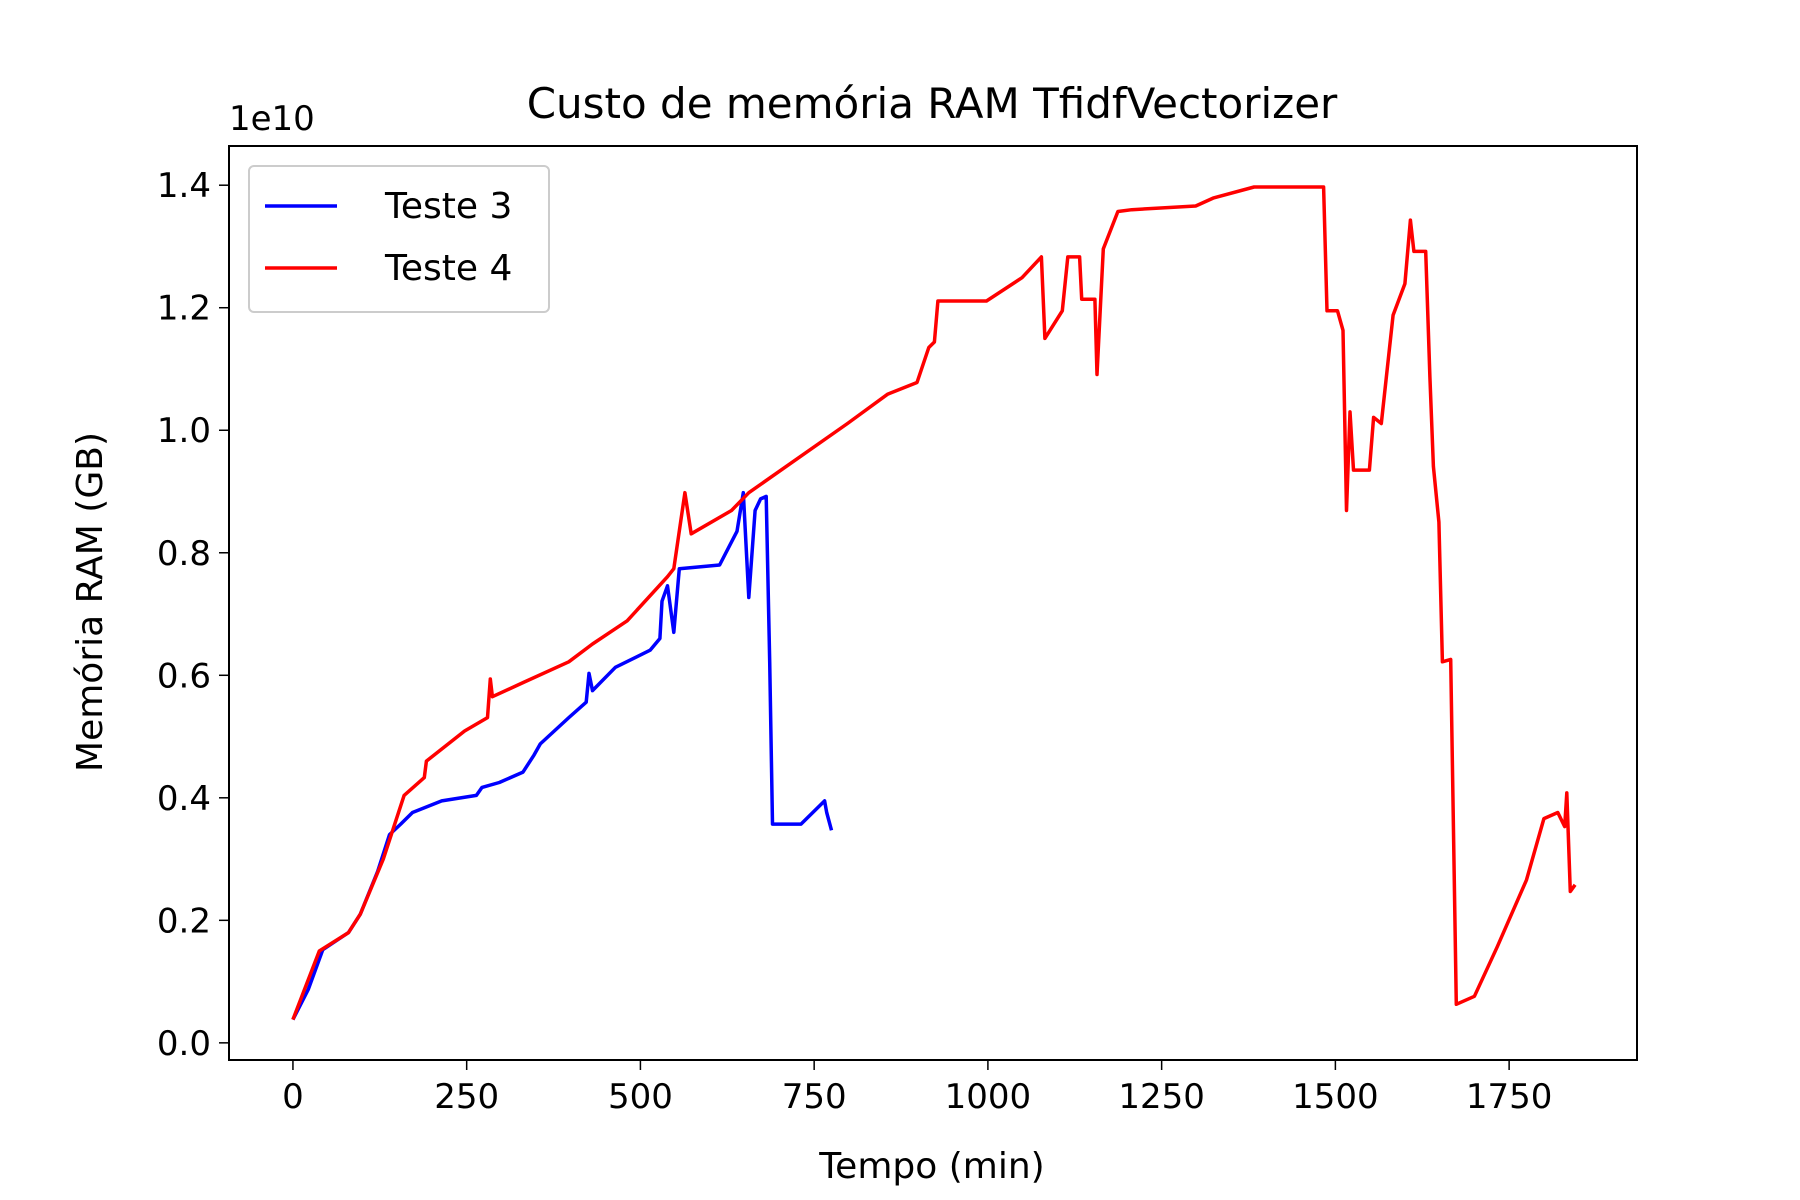 The width and height of the screenshot is (1800, 1200). What do you see at coordinates (184, 554) in the screenshot?
I see `y-tick-label: 0.8` at bounding box center [184, 554].